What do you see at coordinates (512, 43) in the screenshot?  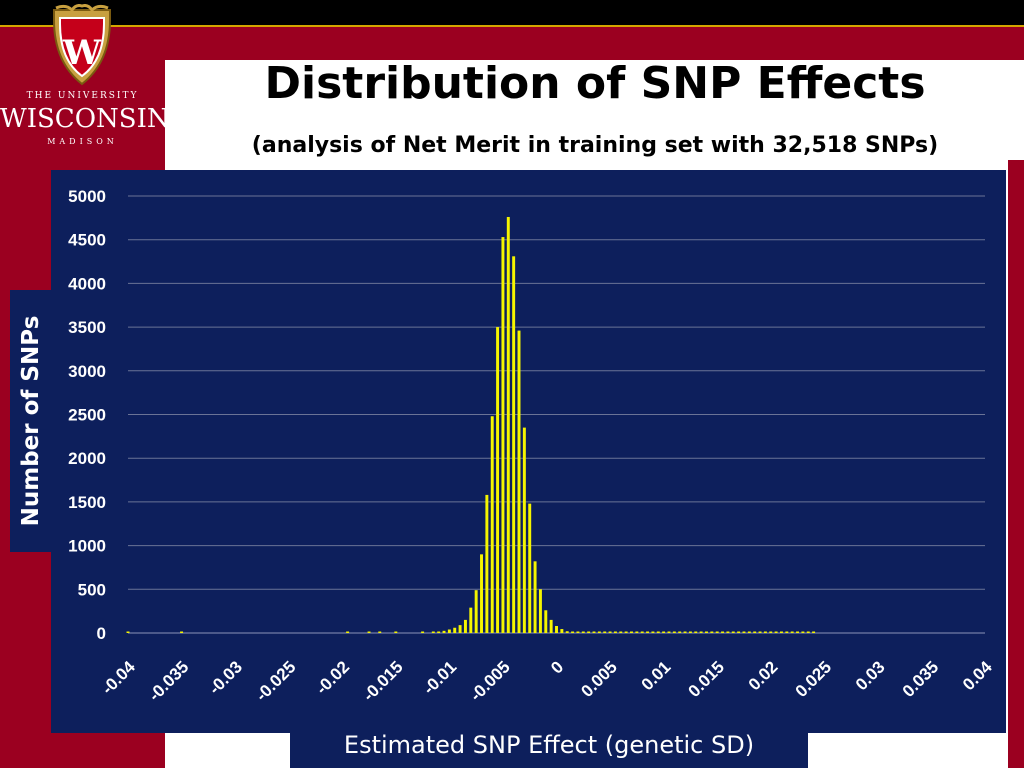 I see `top-red-band` at bounding box center [512, 43].